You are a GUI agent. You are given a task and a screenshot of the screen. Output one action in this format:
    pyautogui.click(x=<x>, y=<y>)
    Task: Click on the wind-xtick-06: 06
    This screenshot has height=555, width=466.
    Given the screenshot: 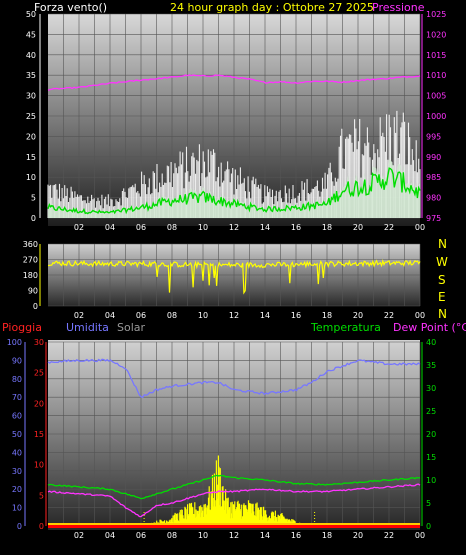 What is the action you would take?
    pyautogui.click(x=141, y=227)
    